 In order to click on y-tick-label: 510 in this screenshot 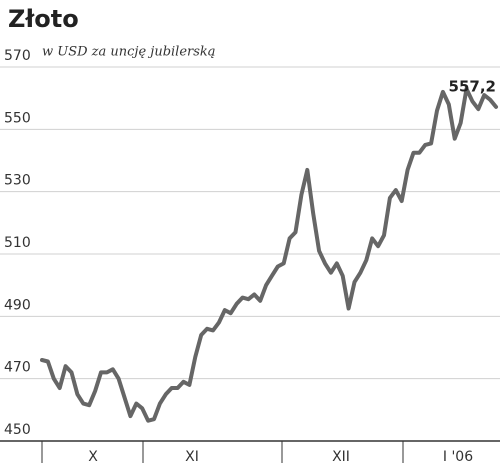, I will do `click(17, 243)`.